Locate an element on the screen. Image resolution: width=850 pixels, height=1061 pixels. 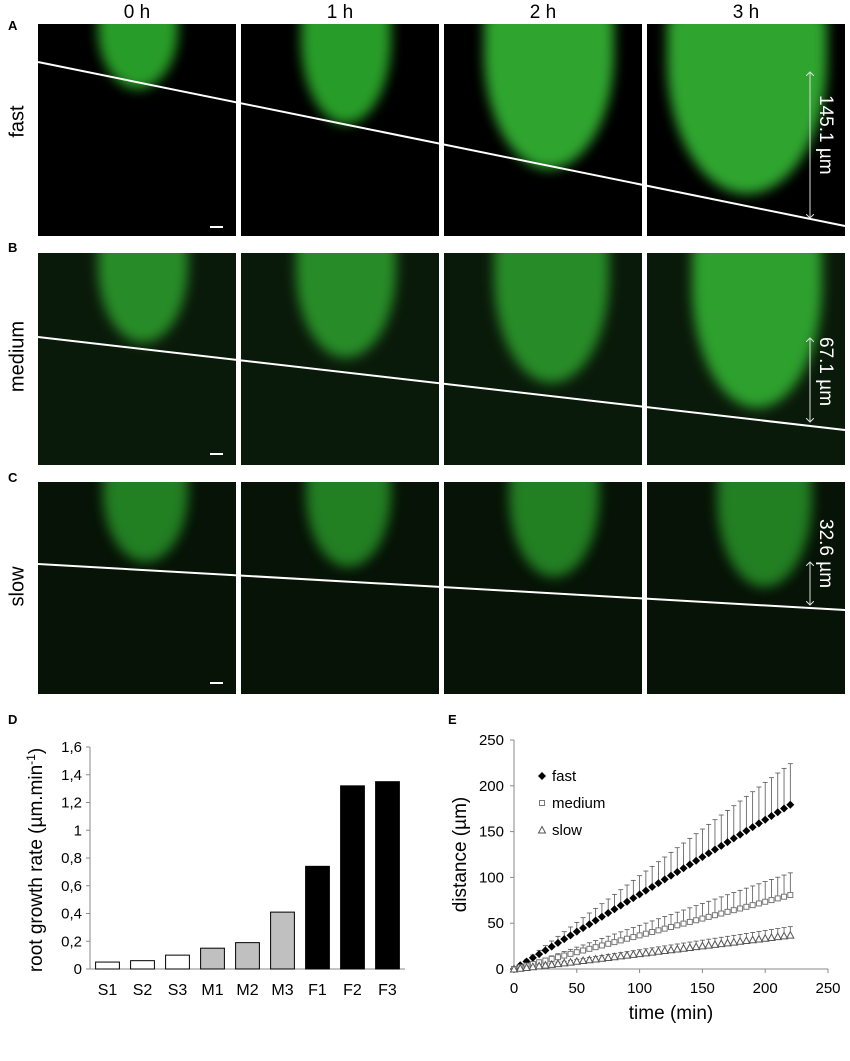
x-tick-label: S1 is located at coordinates (108, 990).